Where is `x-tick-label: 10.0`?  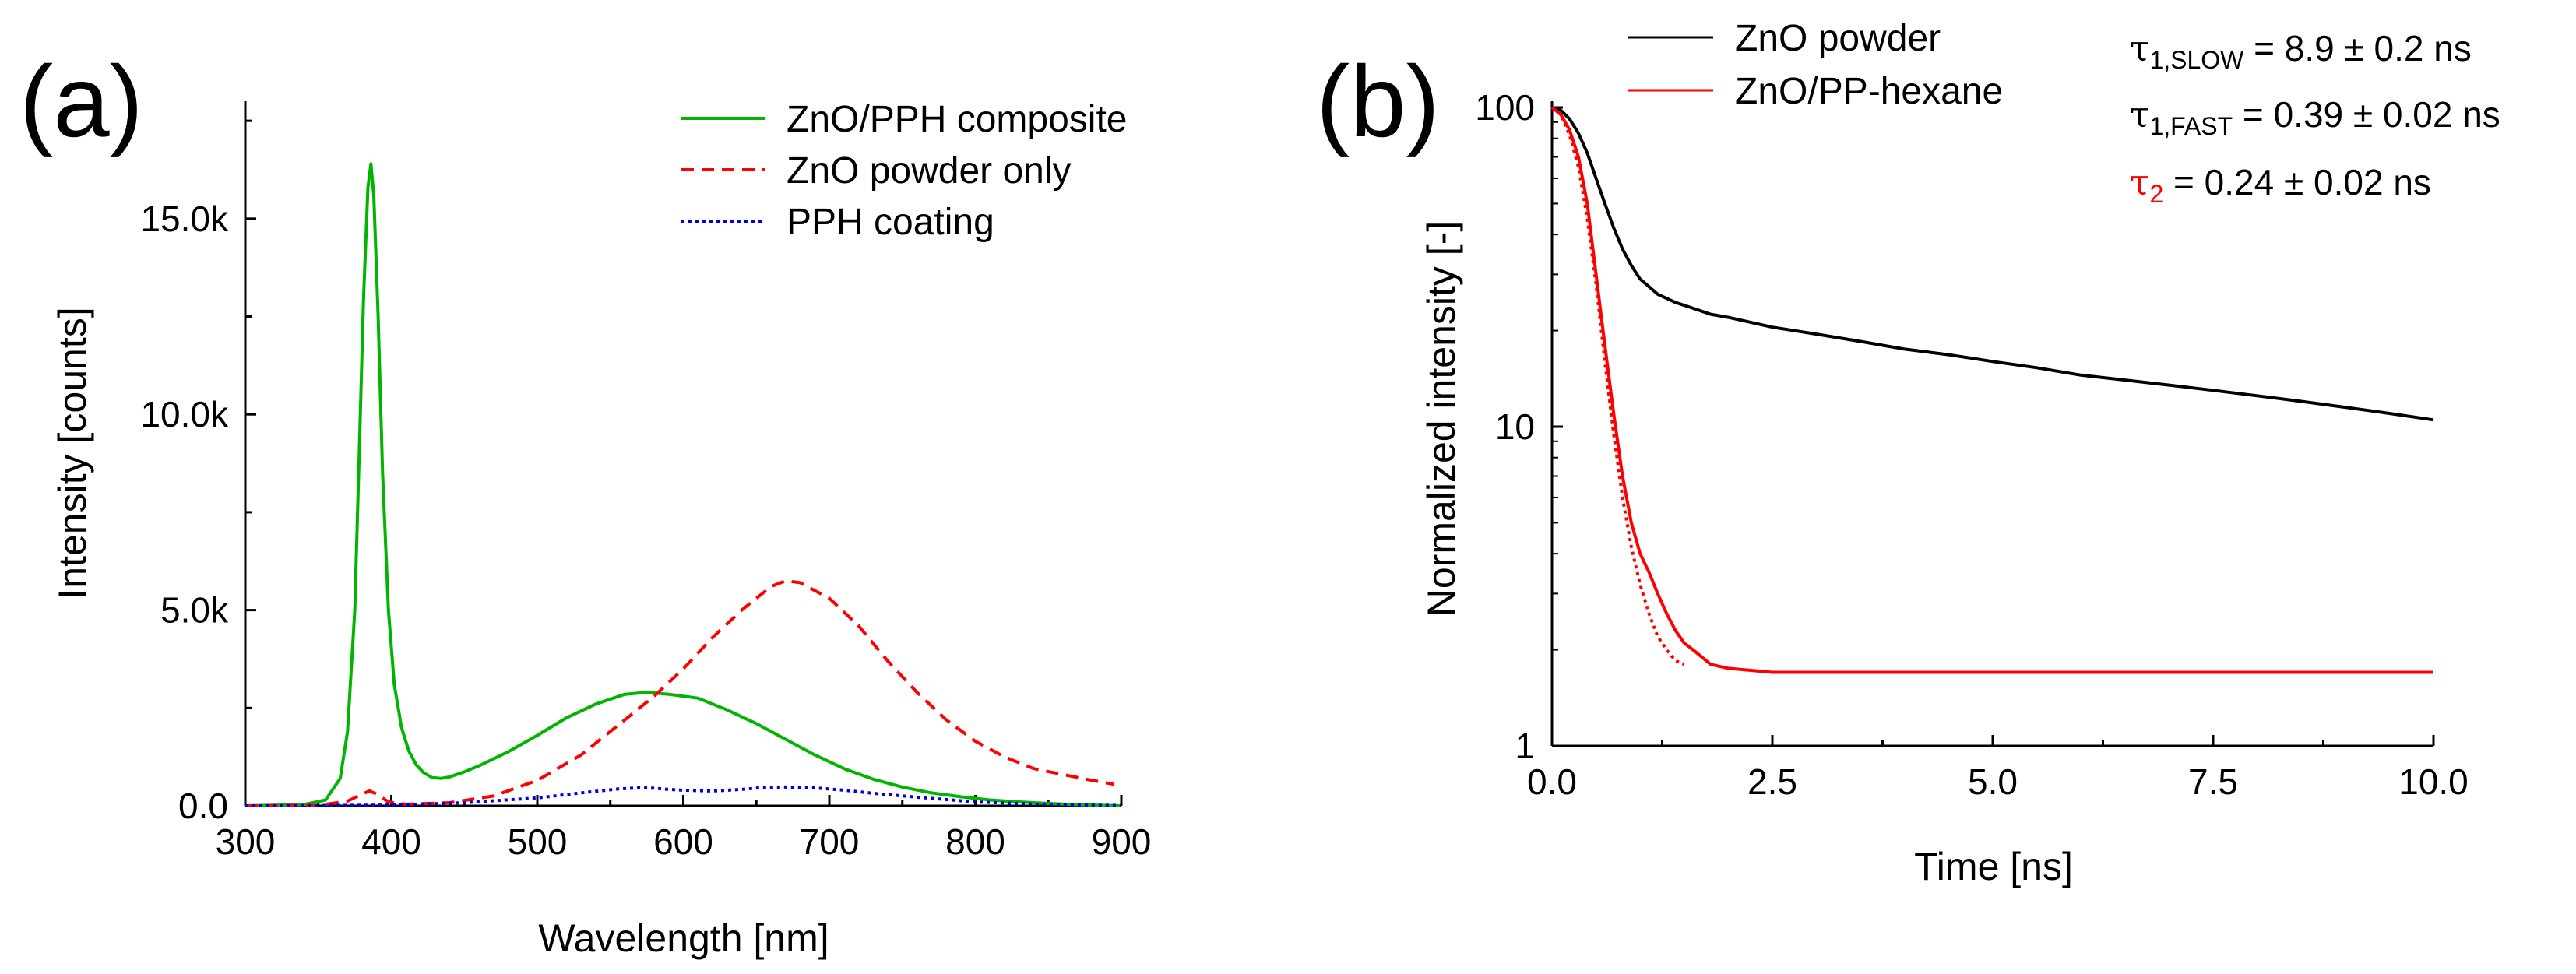
x-tick-label: 10.0 is located at coordinates (2433, 781).